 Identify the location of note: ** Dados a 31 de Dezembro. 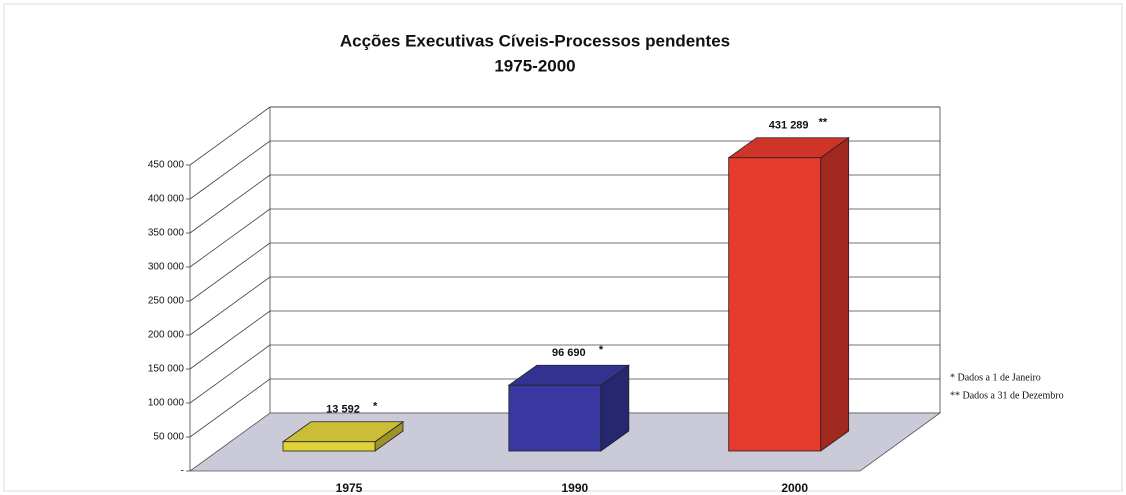
(1007, 395).